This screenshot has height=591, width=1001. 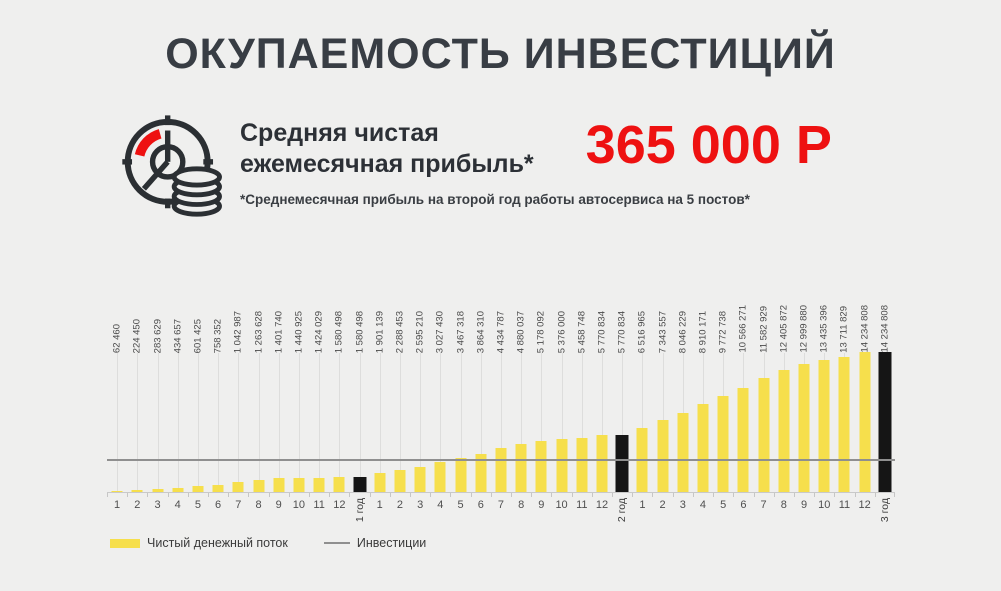 What do you see at coordinates (844, 505) in the screenshot?
I see `month-axis-label: 11` at bounding box center [844, 505].